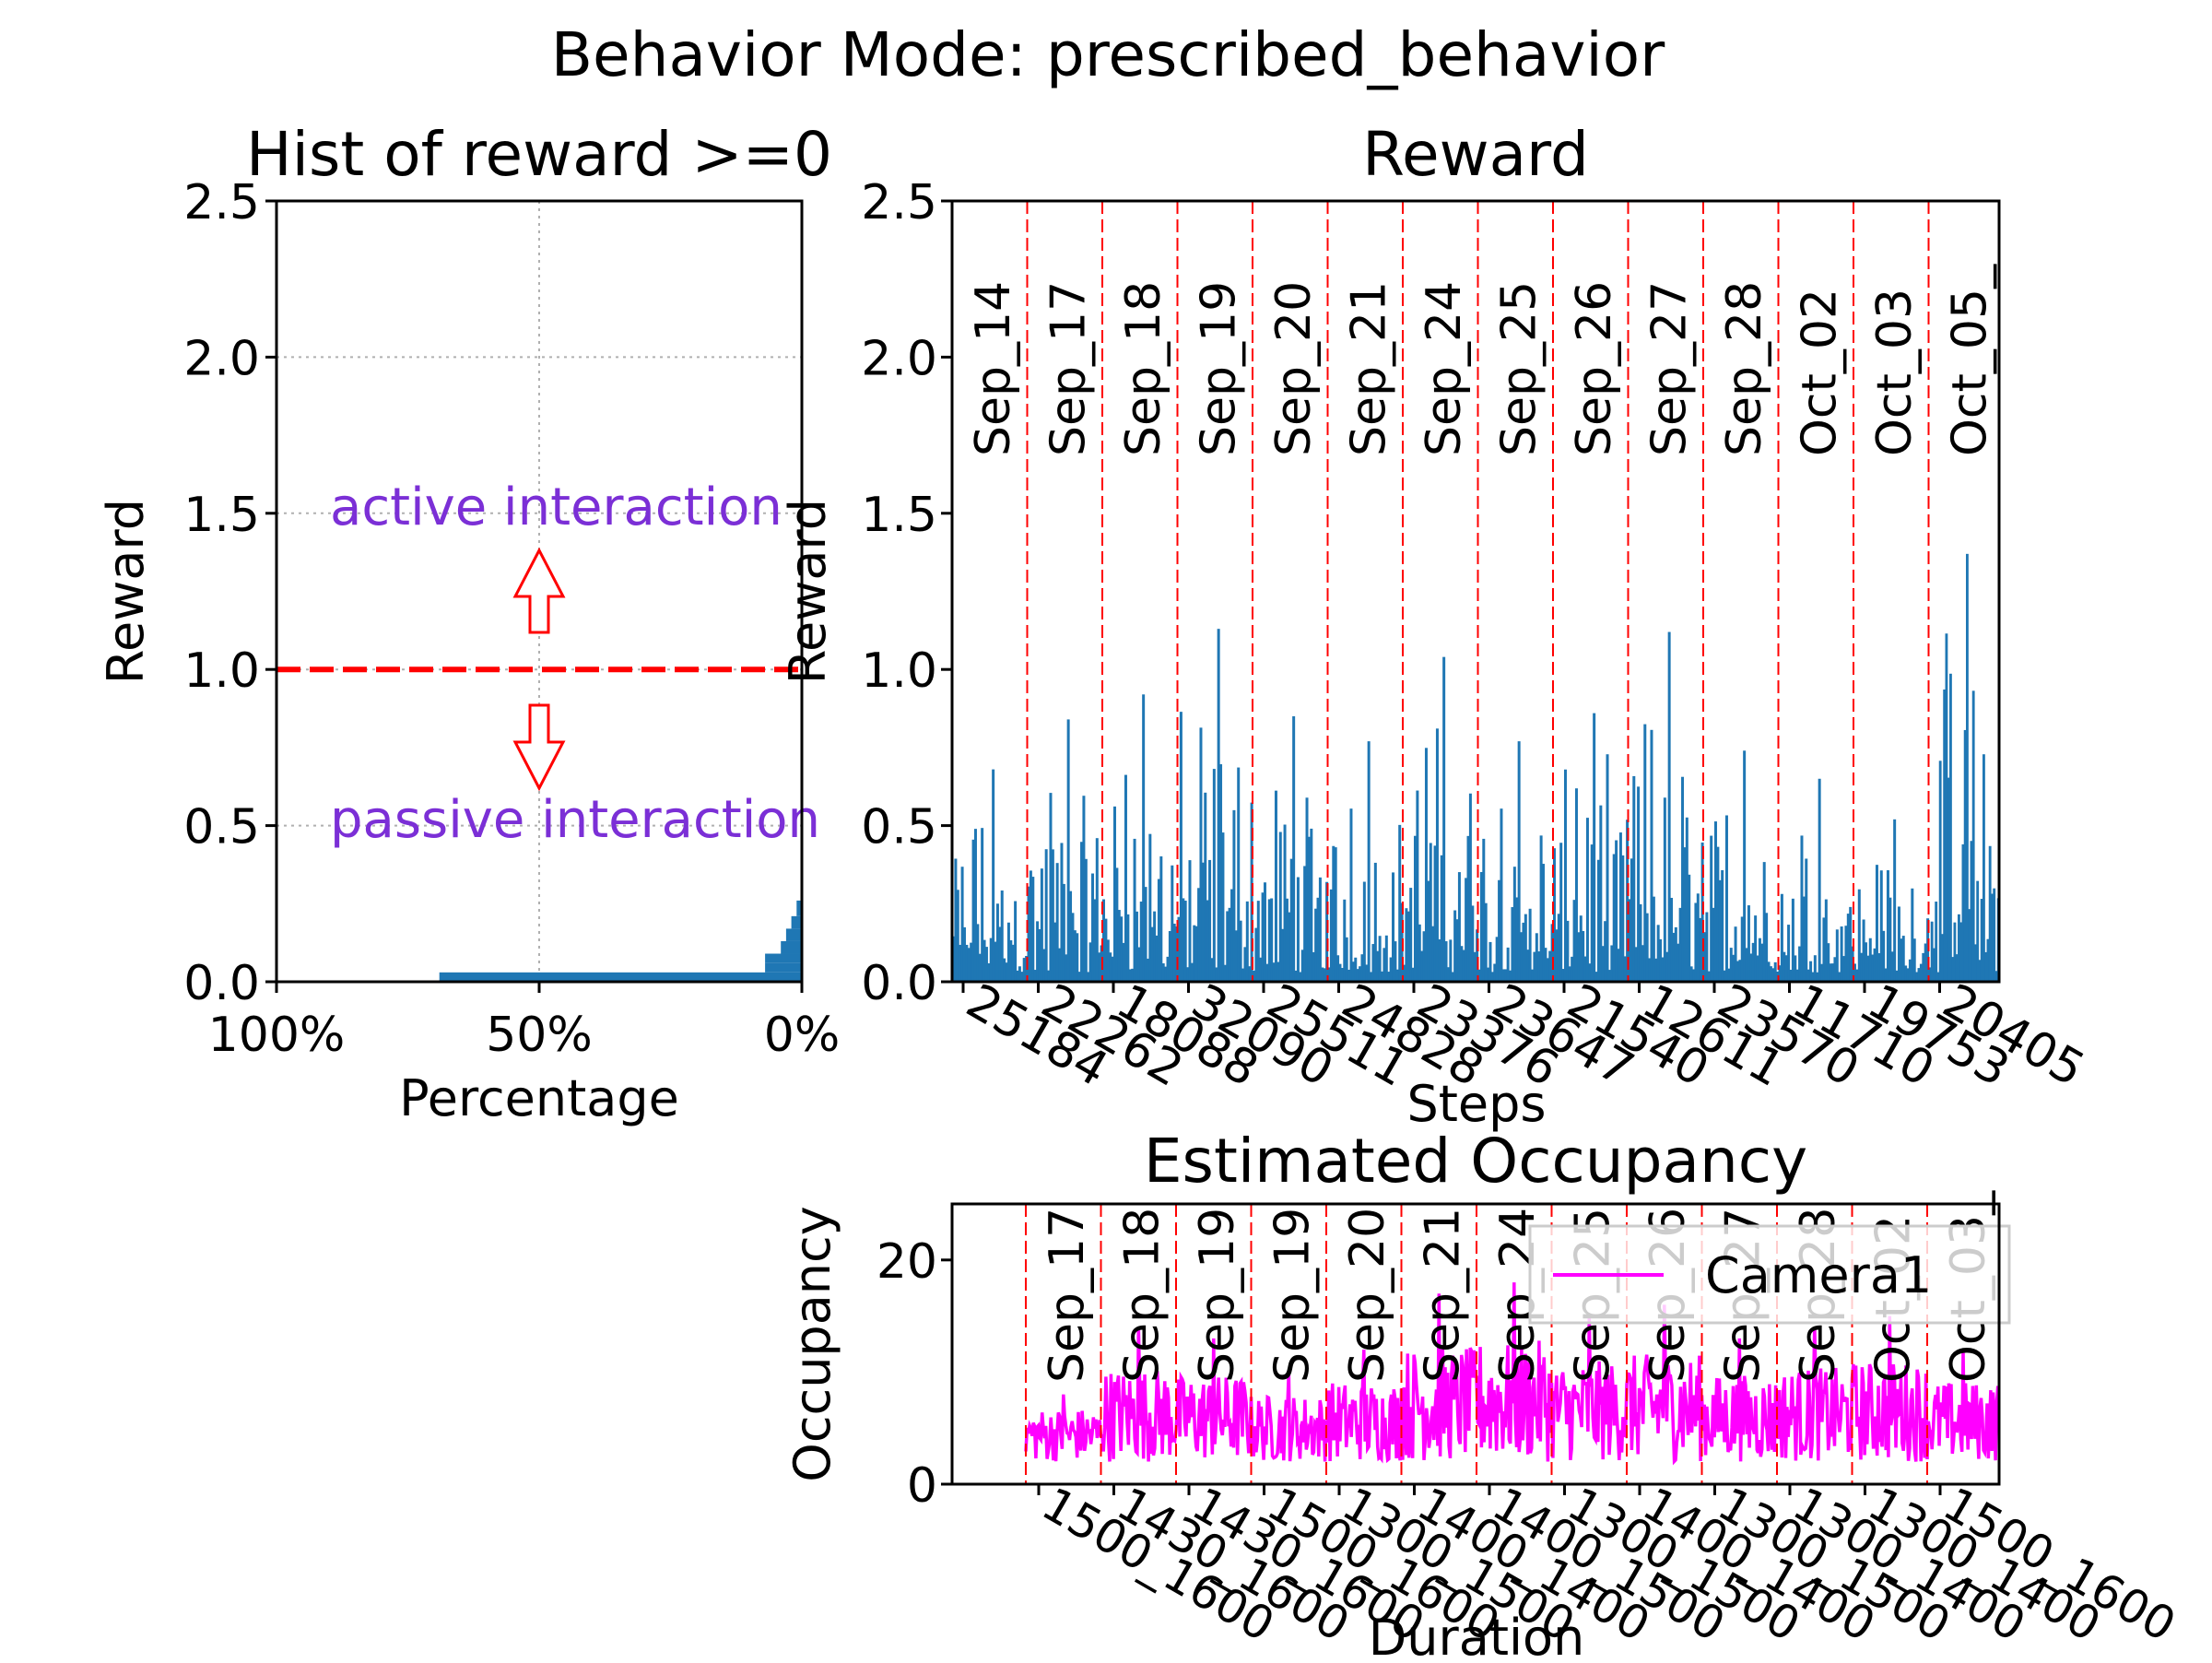 The image size is (2212, 1663). Describe the element at coordinates (1594, 368) in the screenshot. I see `reward-date-label: Sep_26` at that location.